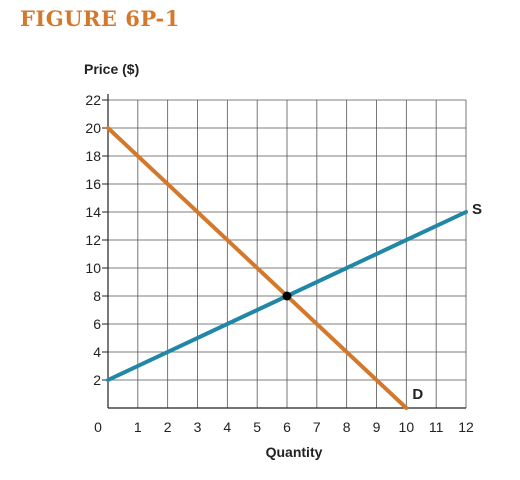  I want to click on x-tick-label: 12, so click(466, 427).